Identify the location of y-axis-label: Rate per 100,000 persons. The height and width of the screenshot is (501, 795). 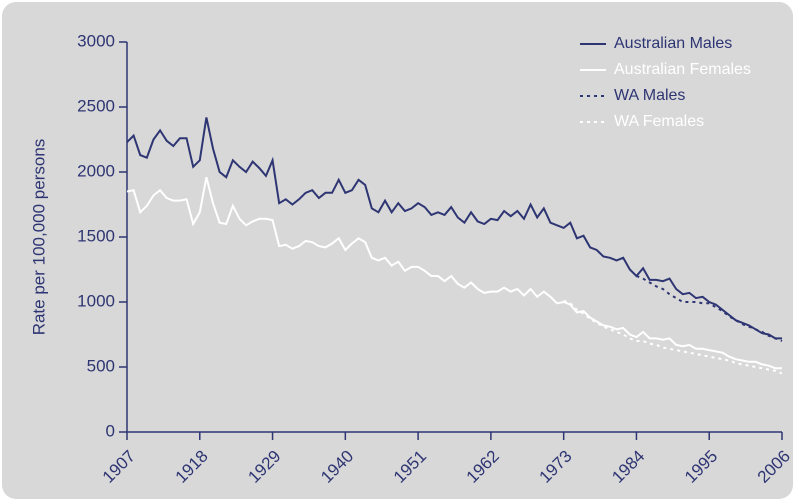
(38, 237).